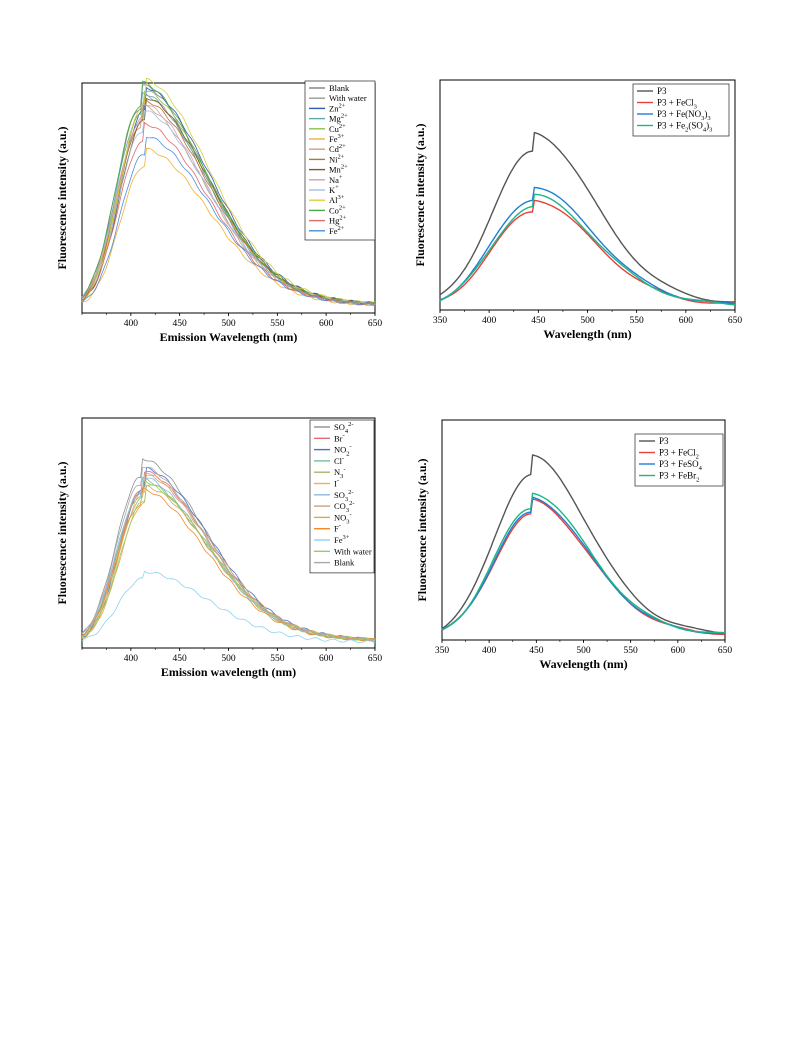 This screenshot has height=1057, width=793. What do you see at coordinates (684, 115) in the screenshot?
I see `legend-label: P3 + Fe(NO3)3` at bounding box center [684, 115].